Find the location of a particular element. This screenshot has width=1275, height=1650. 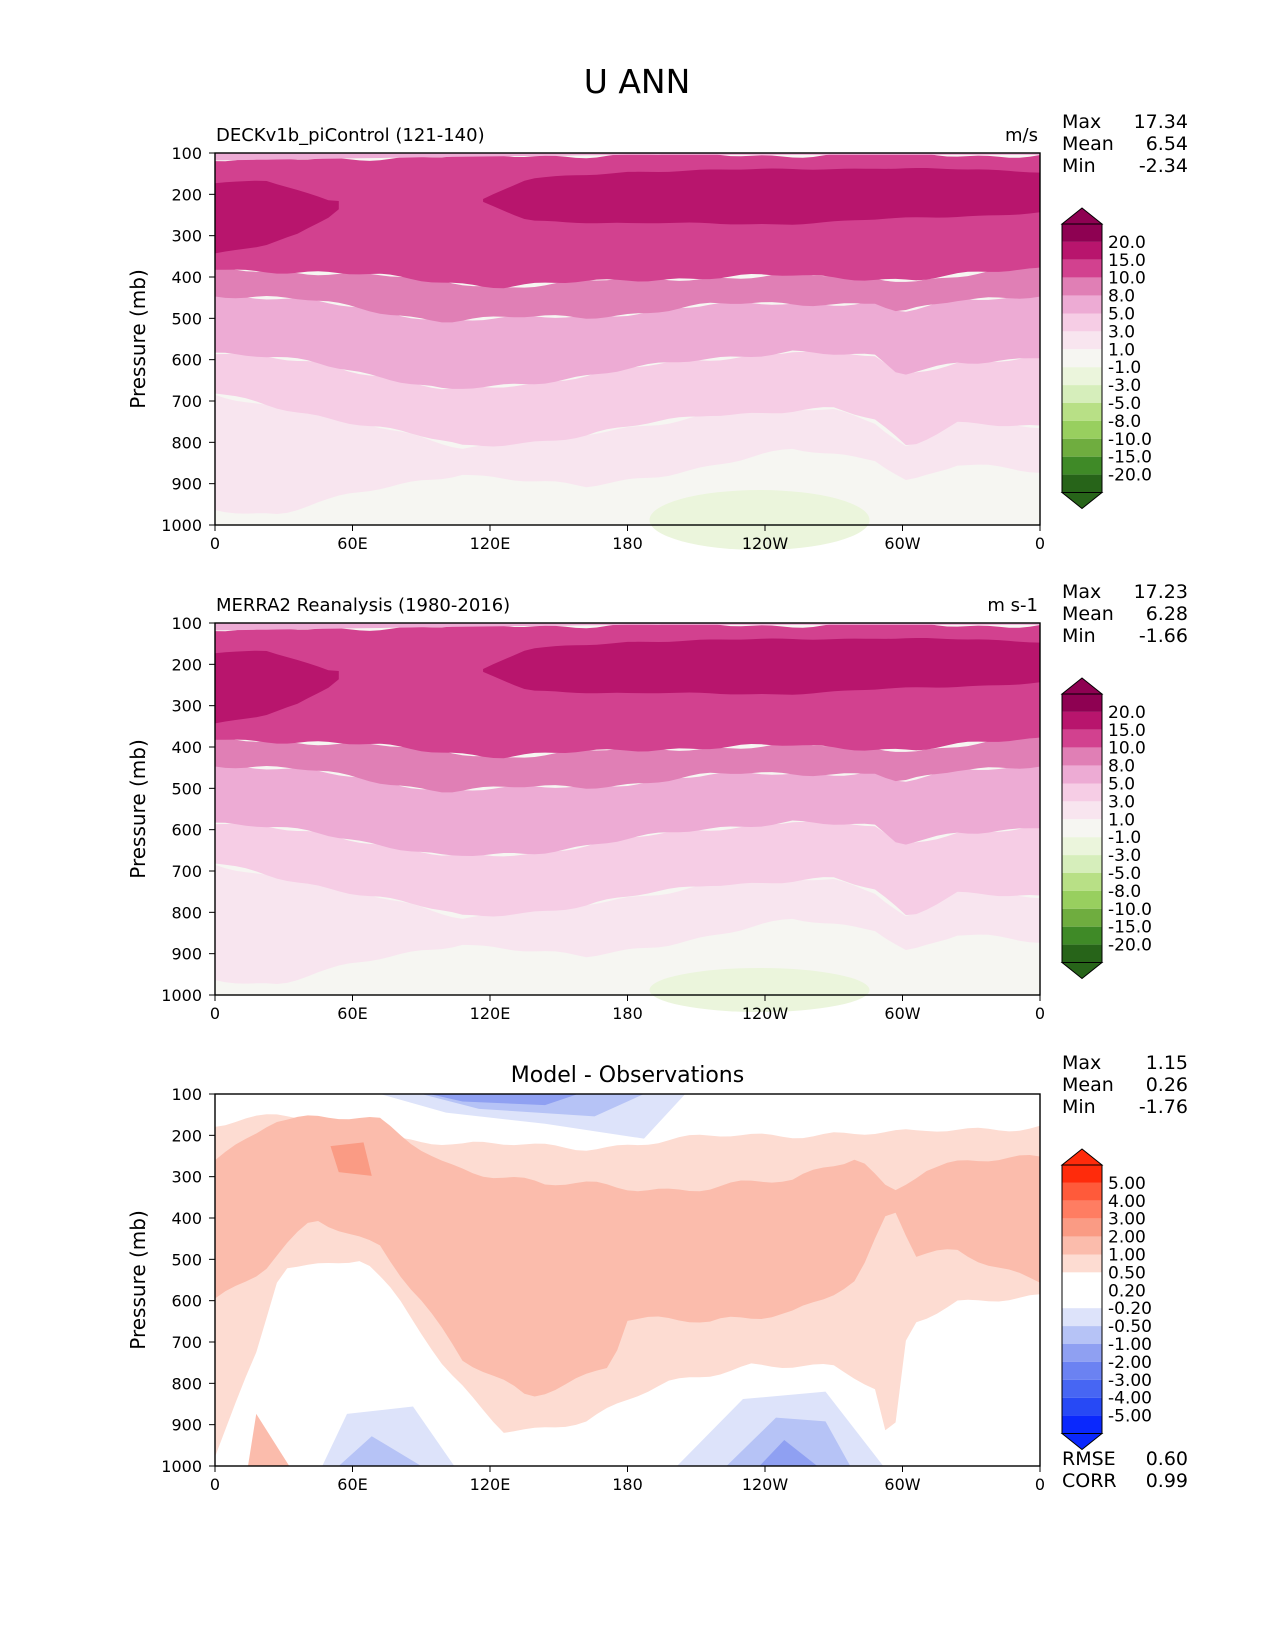

colorbar-tick-label: -20.0 is located at coordinates (1130, 476).